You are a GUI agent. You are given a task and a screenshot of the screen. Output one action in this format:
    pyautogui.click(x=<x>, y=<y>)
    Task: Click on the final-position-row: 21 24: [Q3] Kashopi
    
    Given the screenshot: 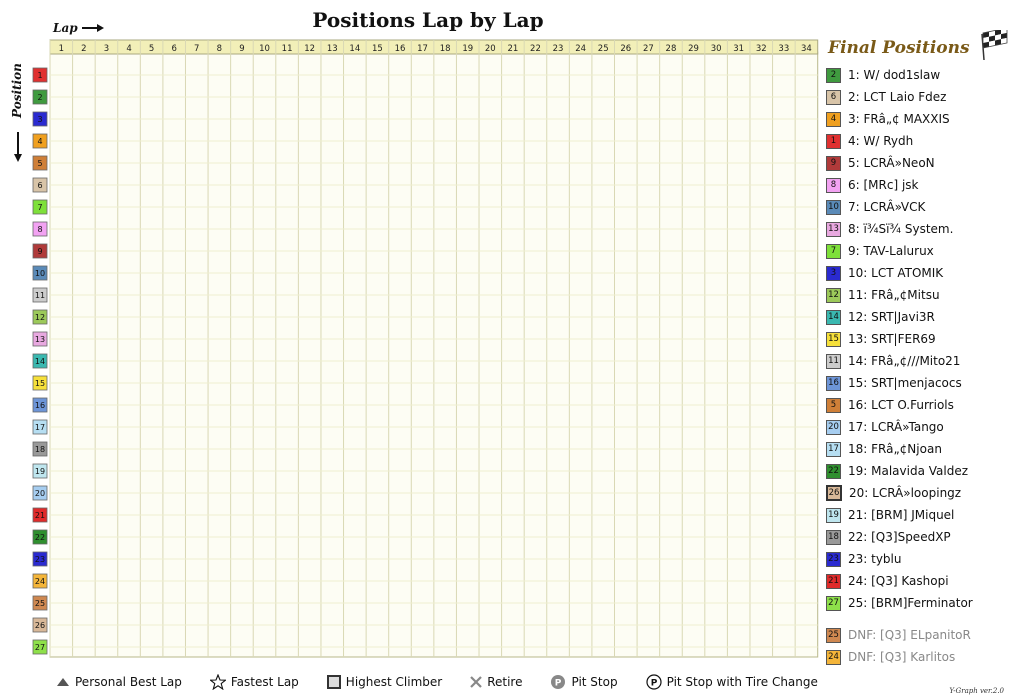 What is the action you would take?
    pyautogui.click(x=887, y=581)
    